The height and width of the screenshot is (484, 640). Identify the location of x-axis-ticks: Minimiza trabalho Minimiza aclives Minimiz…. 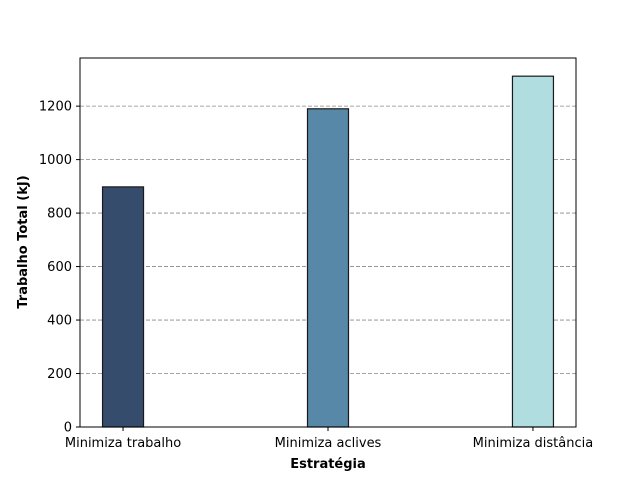
(329, 439).